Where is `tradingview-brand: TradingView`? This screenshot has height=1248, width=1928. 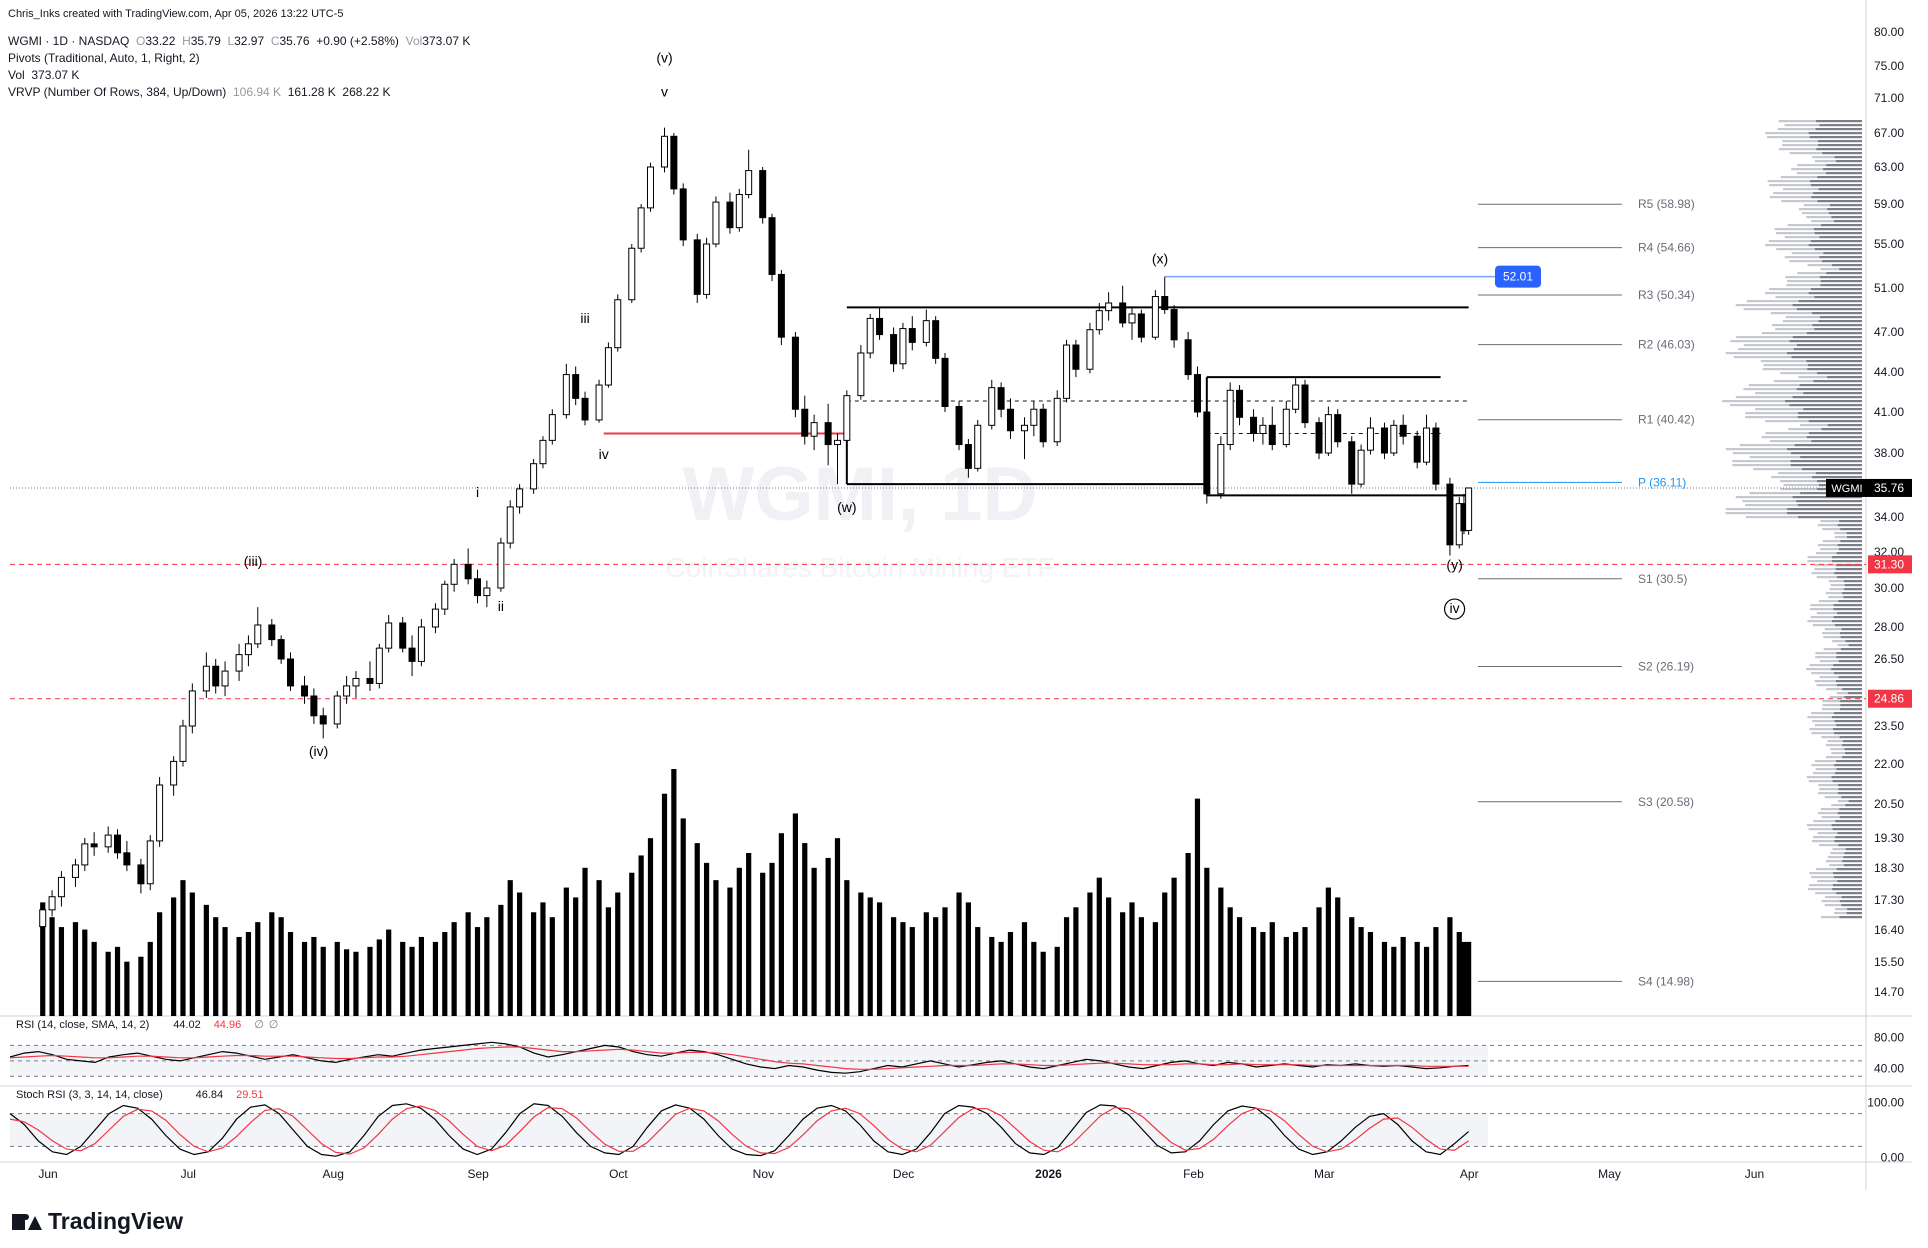
tradingview-brand: TradingView is located at coordinates (97, 1221).